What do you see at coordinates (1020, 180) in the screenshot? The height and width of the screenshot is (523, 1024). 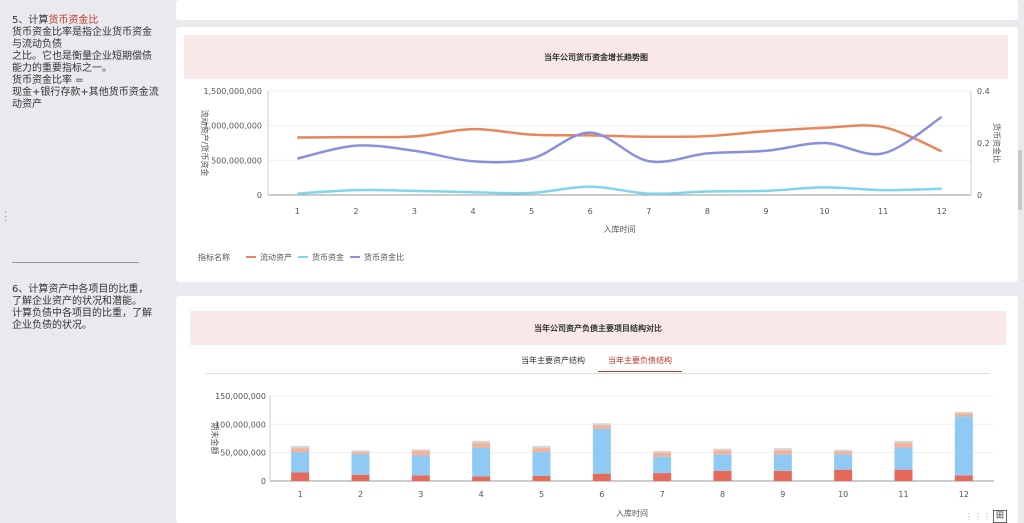 I see `scrollbar` at bounding box center [1020, 180].